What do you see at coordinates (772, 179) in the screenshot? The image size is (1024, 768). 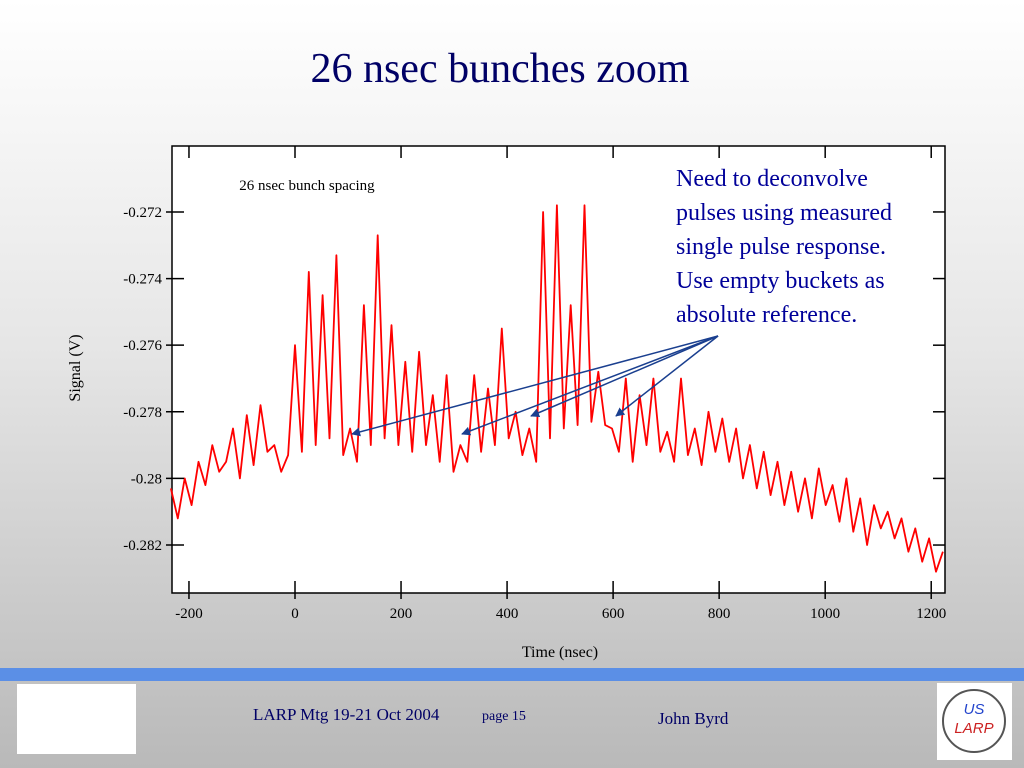 I see `note-line: Need to deconvolve` at bounding box center [772, 179].